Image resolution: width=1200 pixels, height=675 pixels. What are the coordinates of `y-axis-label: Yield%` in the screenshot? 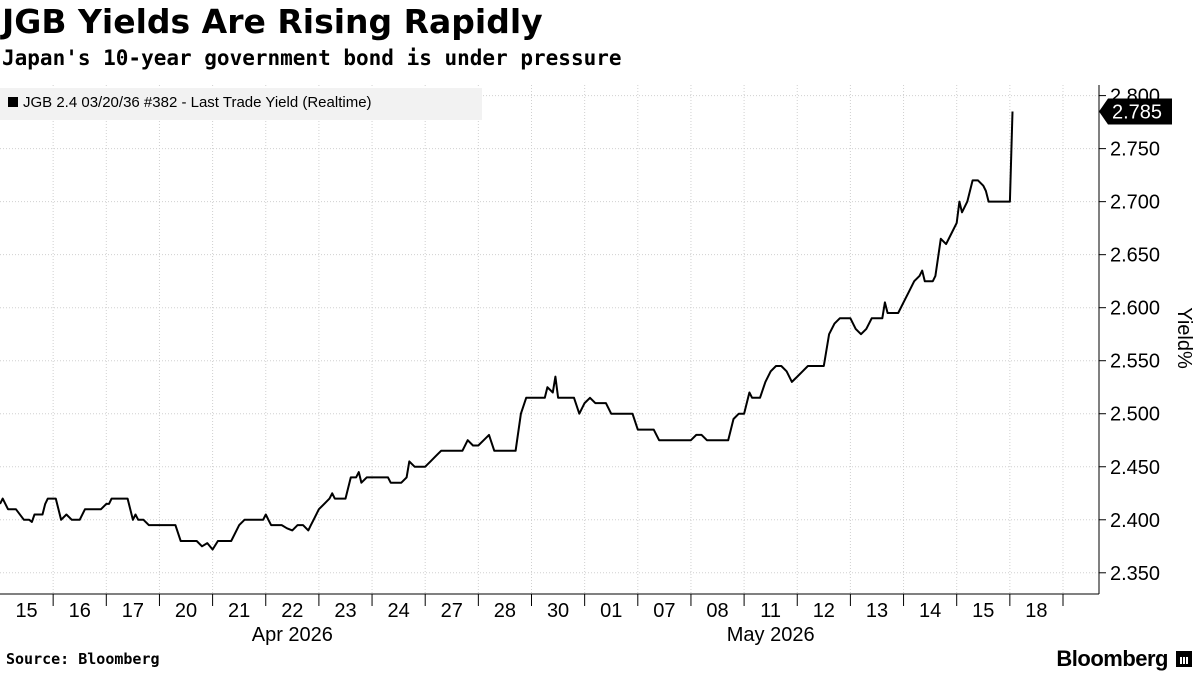 It's located at (1184, 338).